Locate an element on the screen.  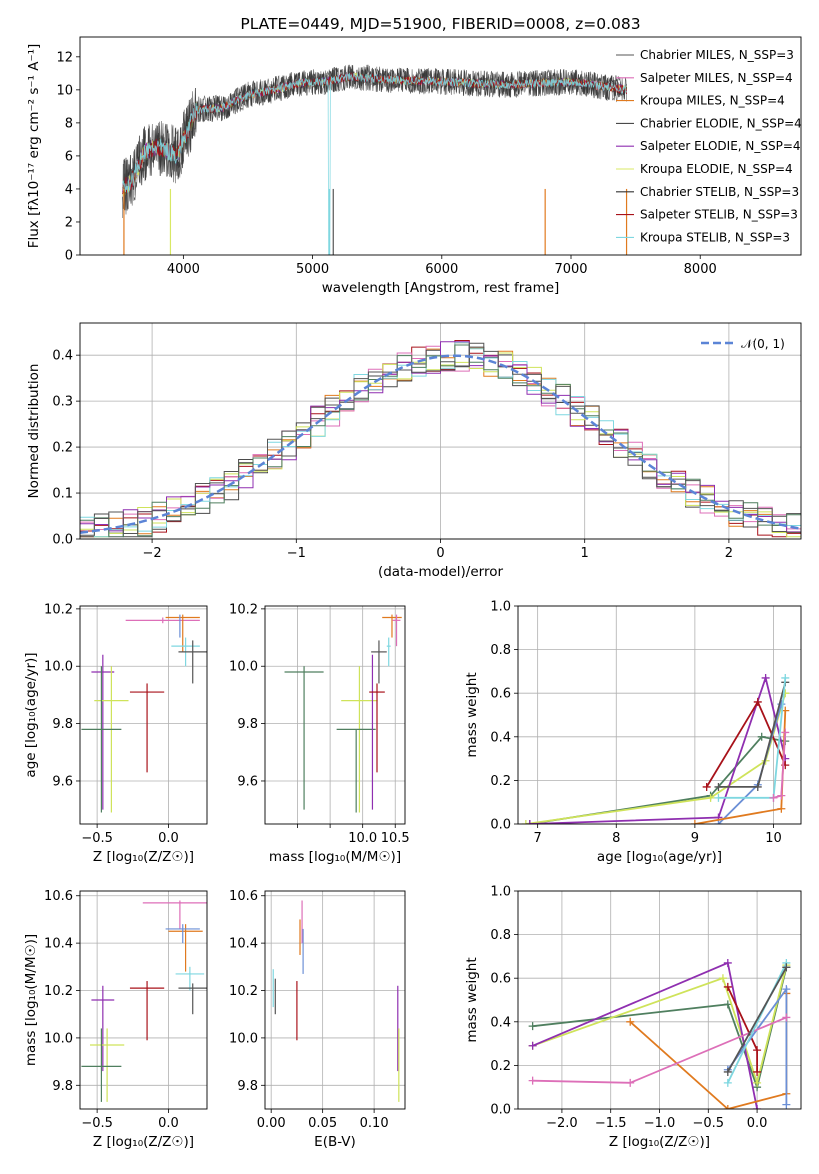
legend-entry: Kroupa STELIB, N_SSP=3 is located at coordinates (715, 237).